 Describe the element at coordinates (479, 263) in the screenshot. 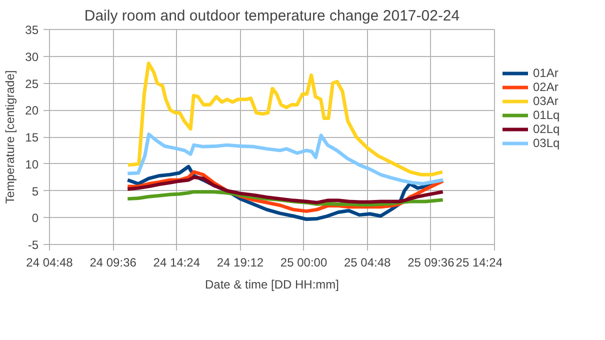

I see `x-tick-label: 25 14:24` at that location.